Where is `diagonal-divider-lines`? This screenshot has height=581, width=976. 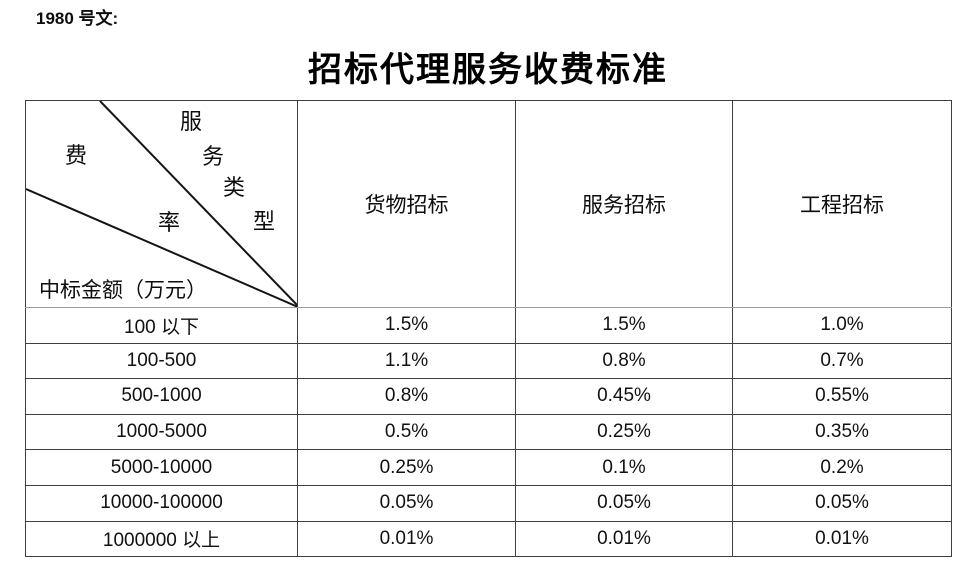 diagonal-divider-lines is located at coordinates (161, 204).